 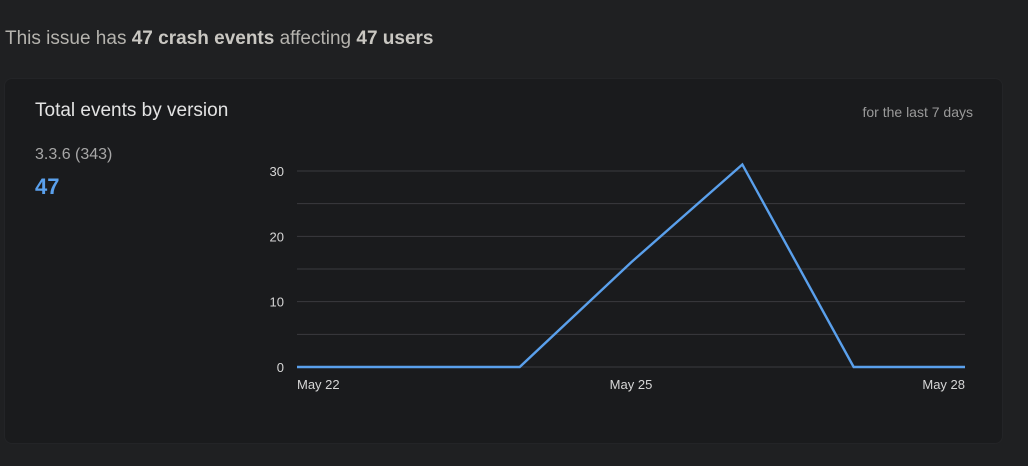 What do you see at coordinates (277, 236) in the screenshot?
I see `y-tick-label: 20` at bounding box center [277, 236].